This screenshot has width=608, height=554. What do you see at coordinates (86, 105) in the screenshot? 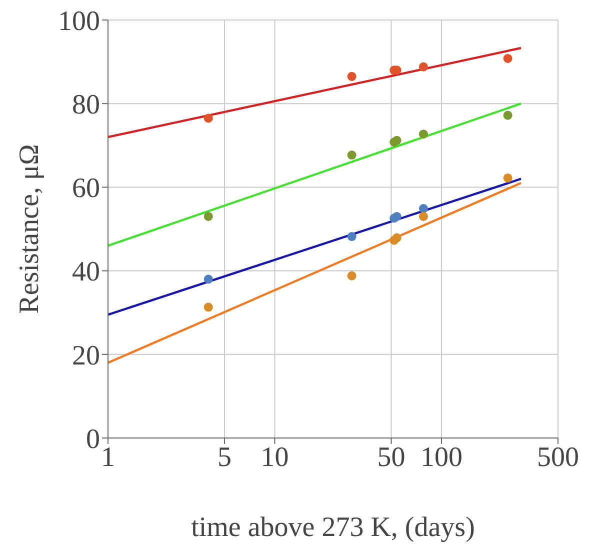
I see `y-tick-label: 80` at bounding box center [86, 105].